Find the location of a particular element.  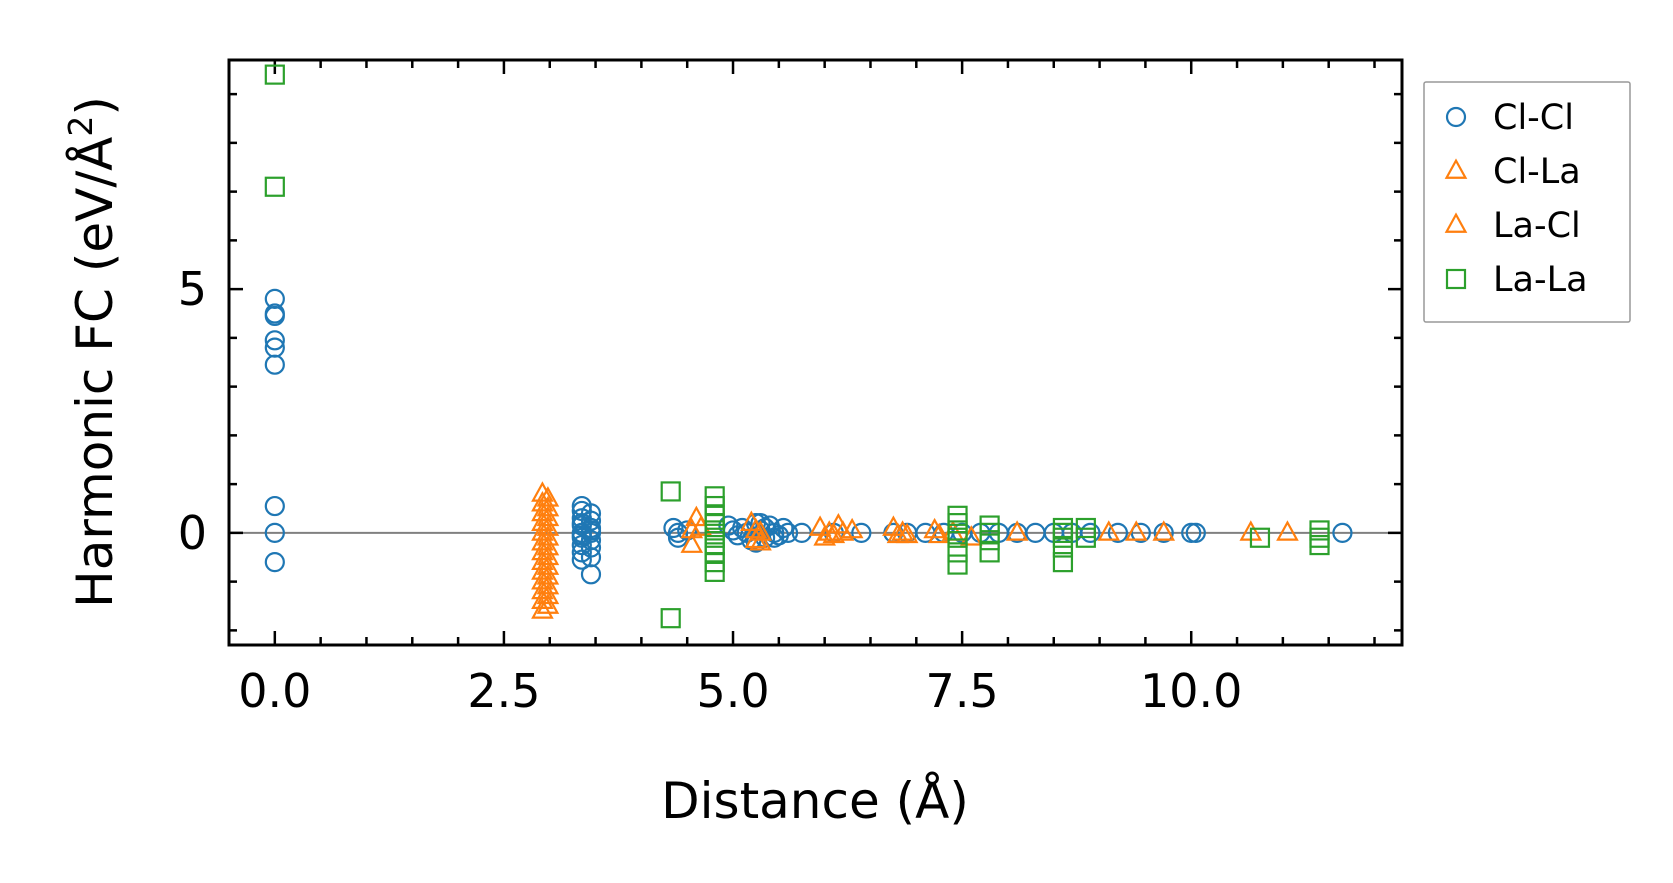

x-tick-label: 7.5 is located at coordinates (962, 691).